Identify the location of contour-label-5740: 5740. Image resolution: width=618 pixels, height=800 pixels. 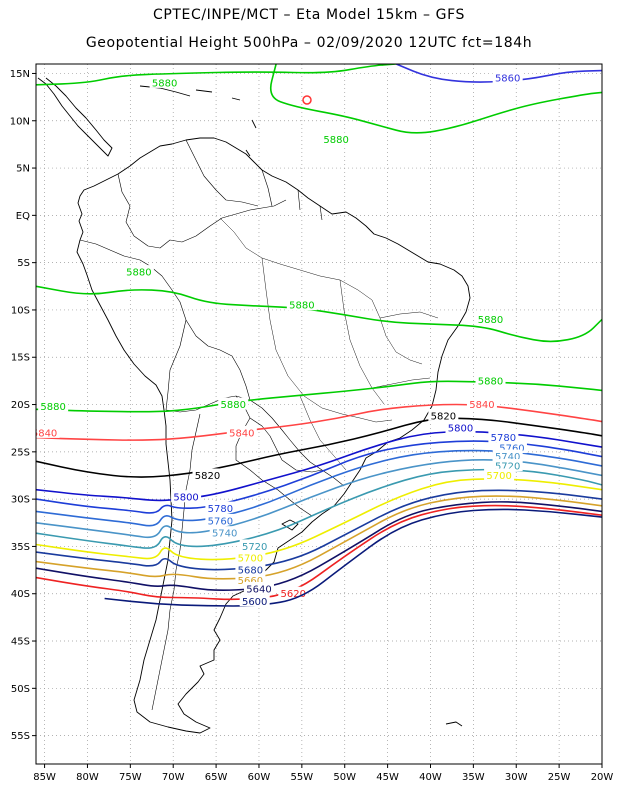
(224, 534).